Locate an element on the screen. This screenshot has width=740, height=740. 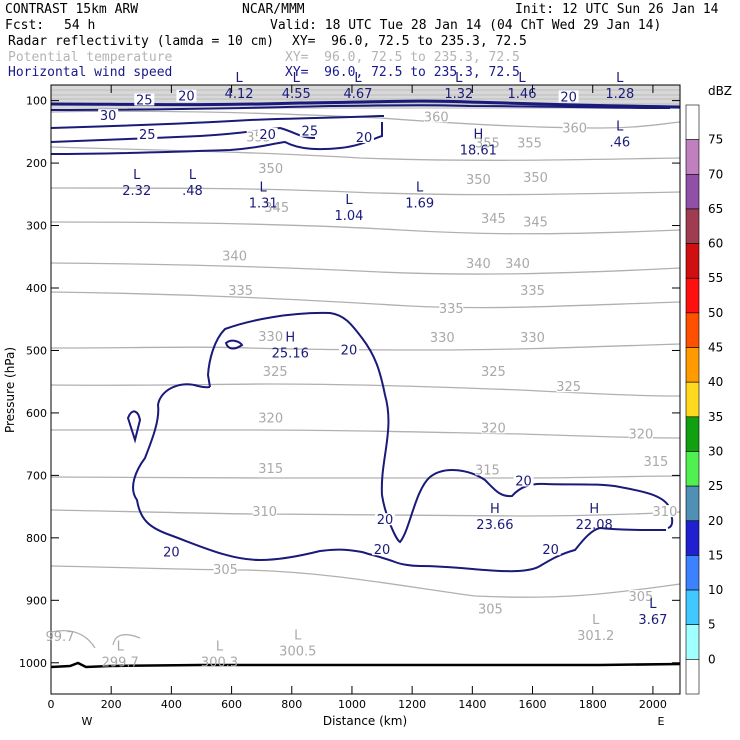
colorbar-label: 30 is located at coordinates (715, 451).